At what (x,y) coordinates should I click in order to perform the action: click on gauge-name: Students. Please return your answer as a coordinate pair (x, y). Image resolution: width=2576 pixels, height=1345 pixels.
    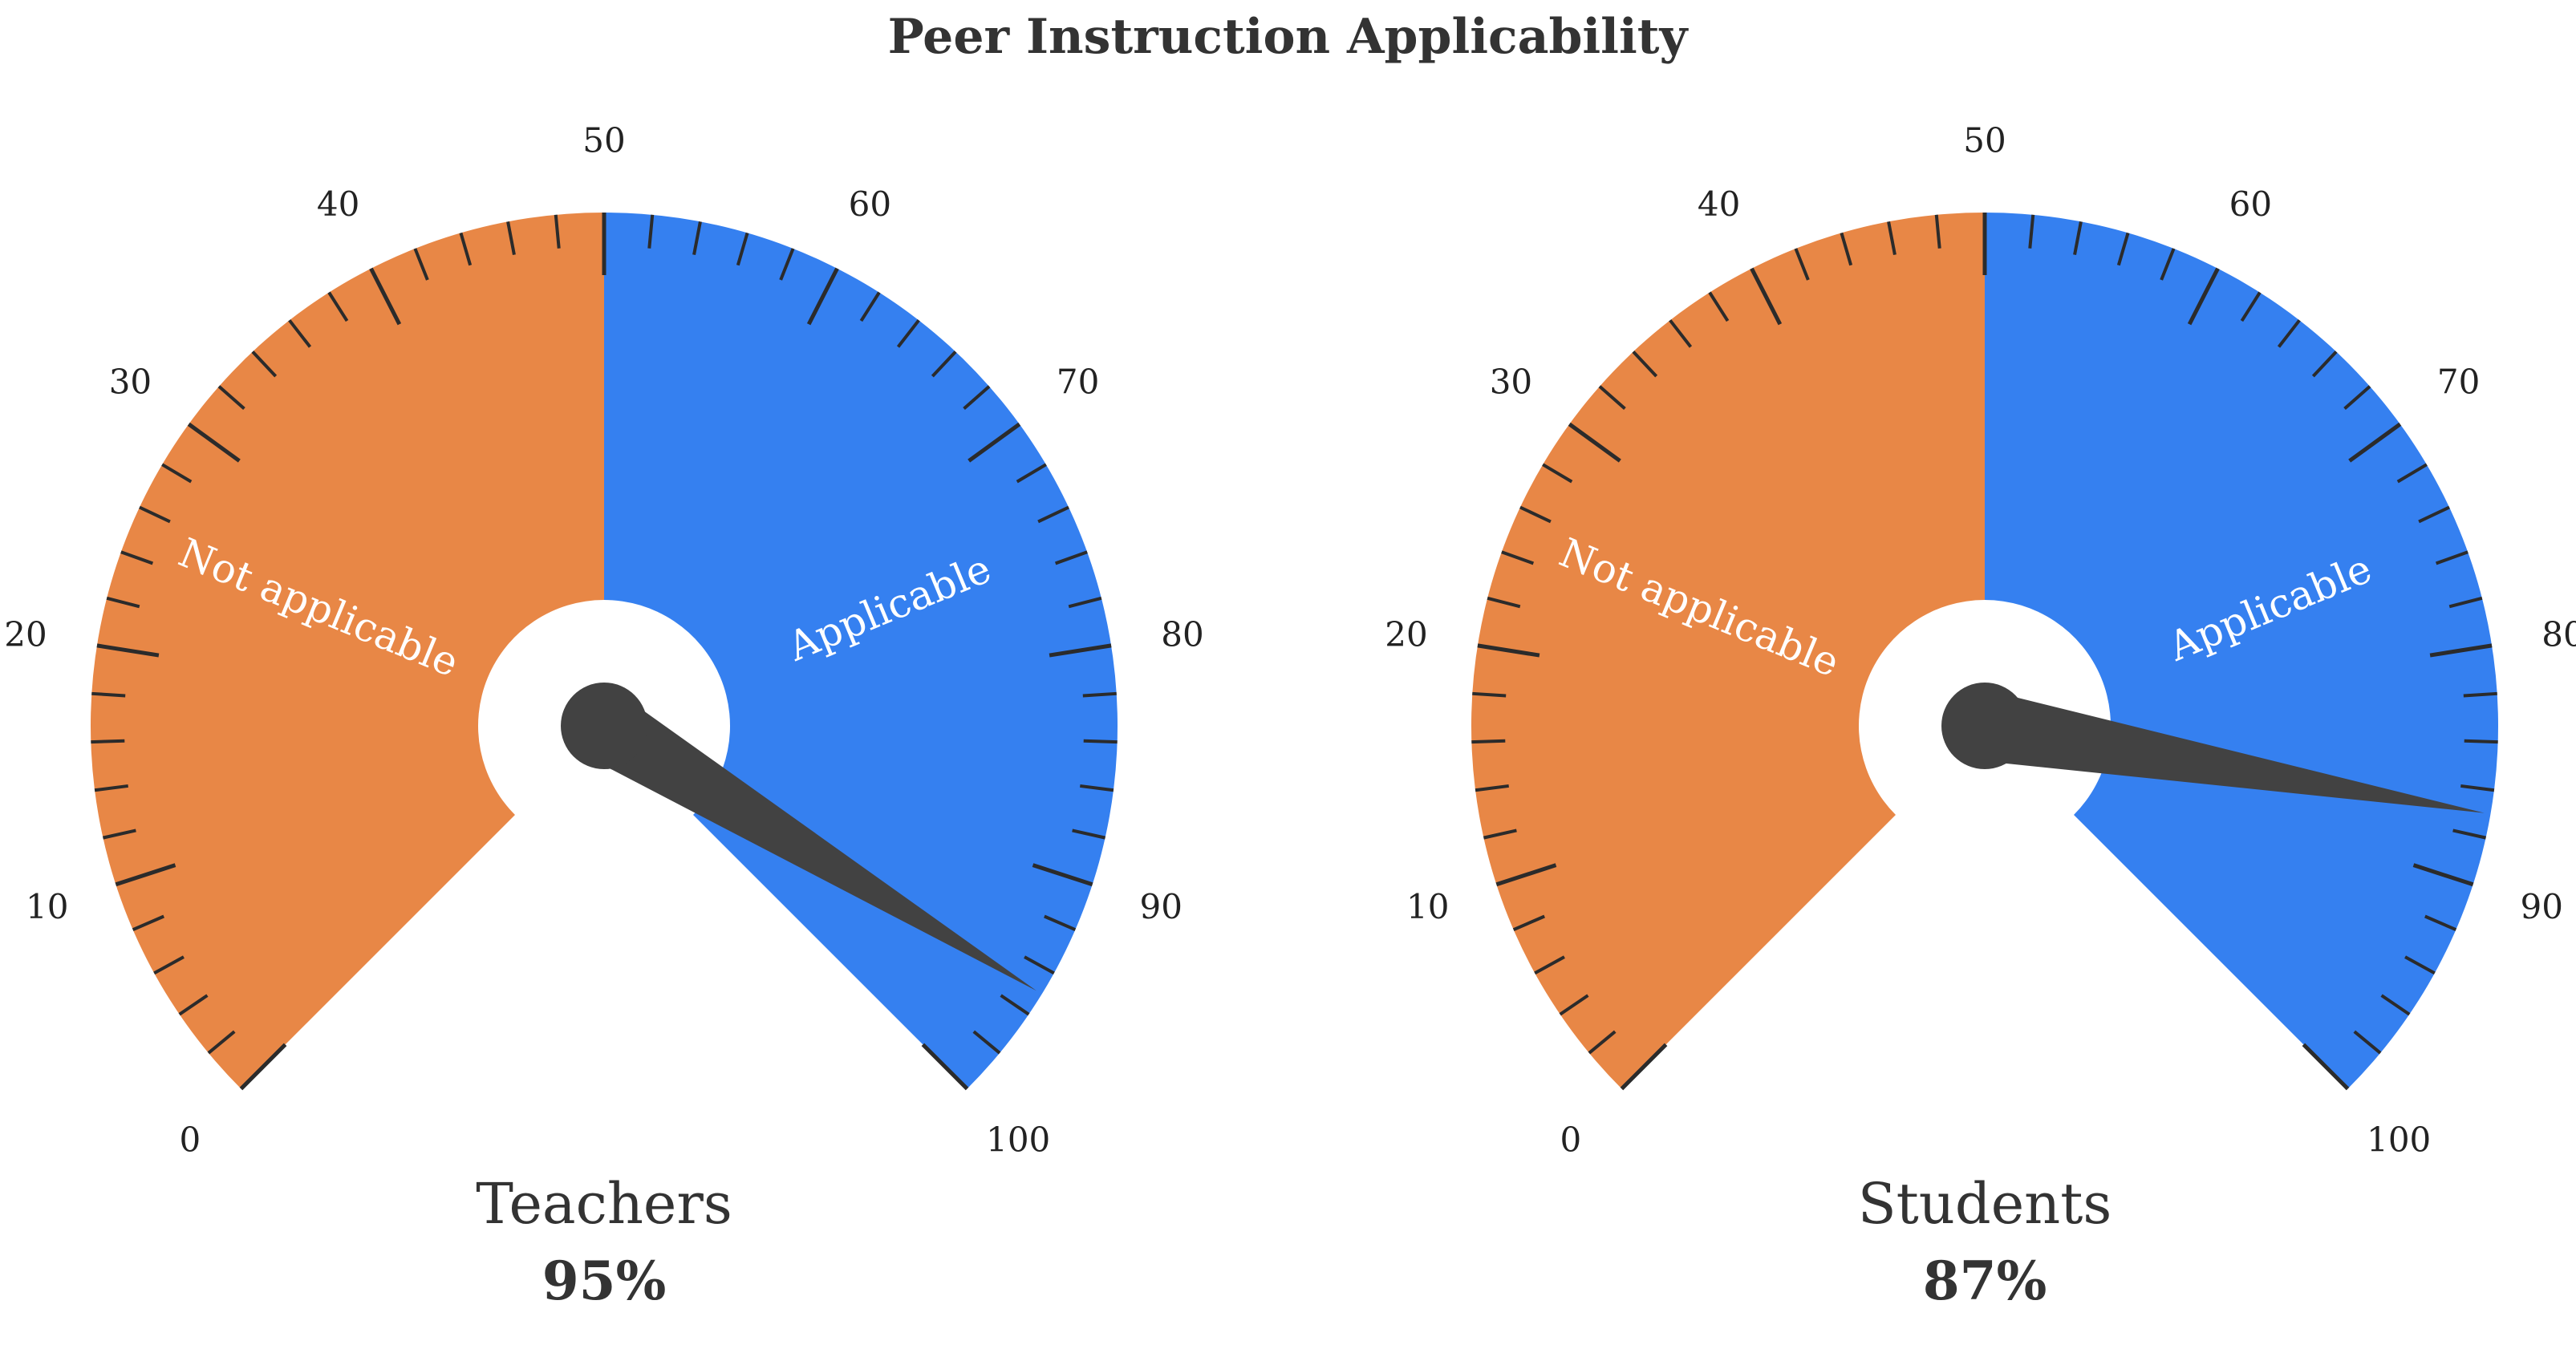
    Looking at the image, I should click on (1985, 1204).